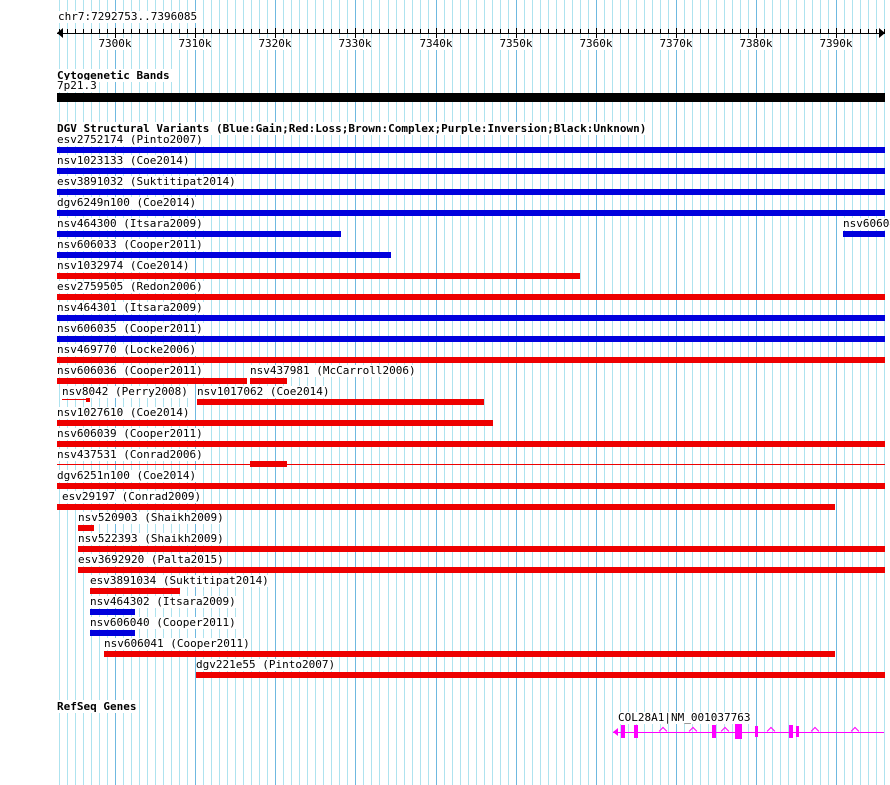  Describe the element at coordinates (130, 370) in the screenshot. I see `variant-track-label: nsv606036 (Cooper2011)` at that location.